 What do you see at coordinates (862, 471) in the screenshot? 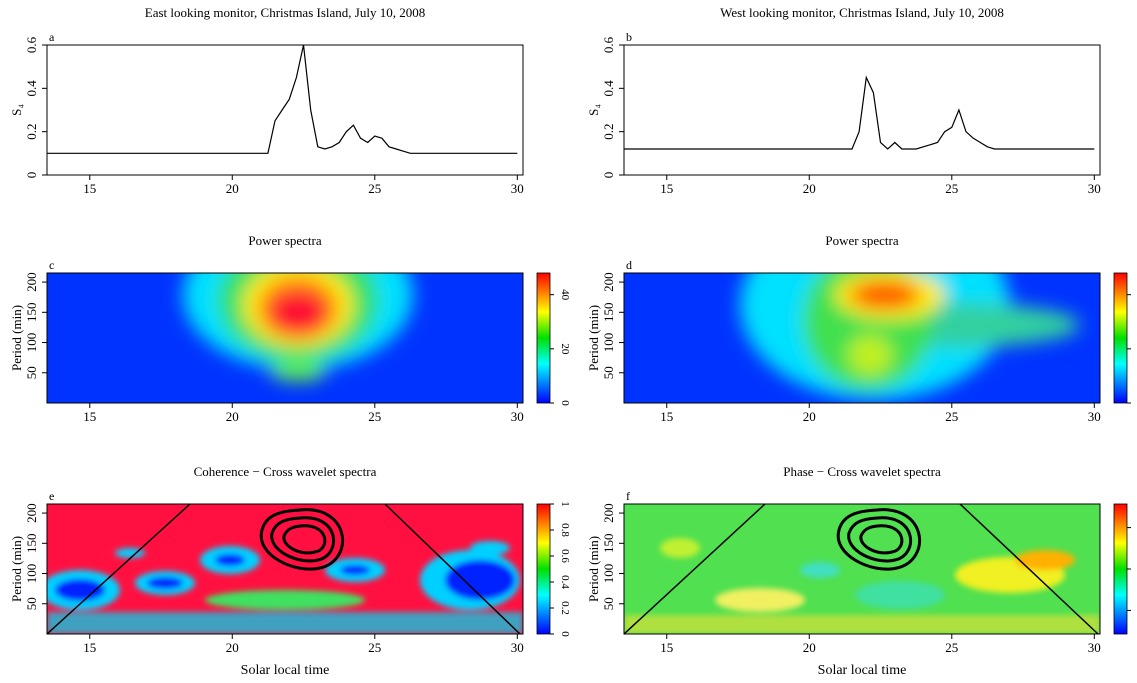
I see `panel-title: Phase − Cross wavelet spectra` at bounding box center [862, 471].